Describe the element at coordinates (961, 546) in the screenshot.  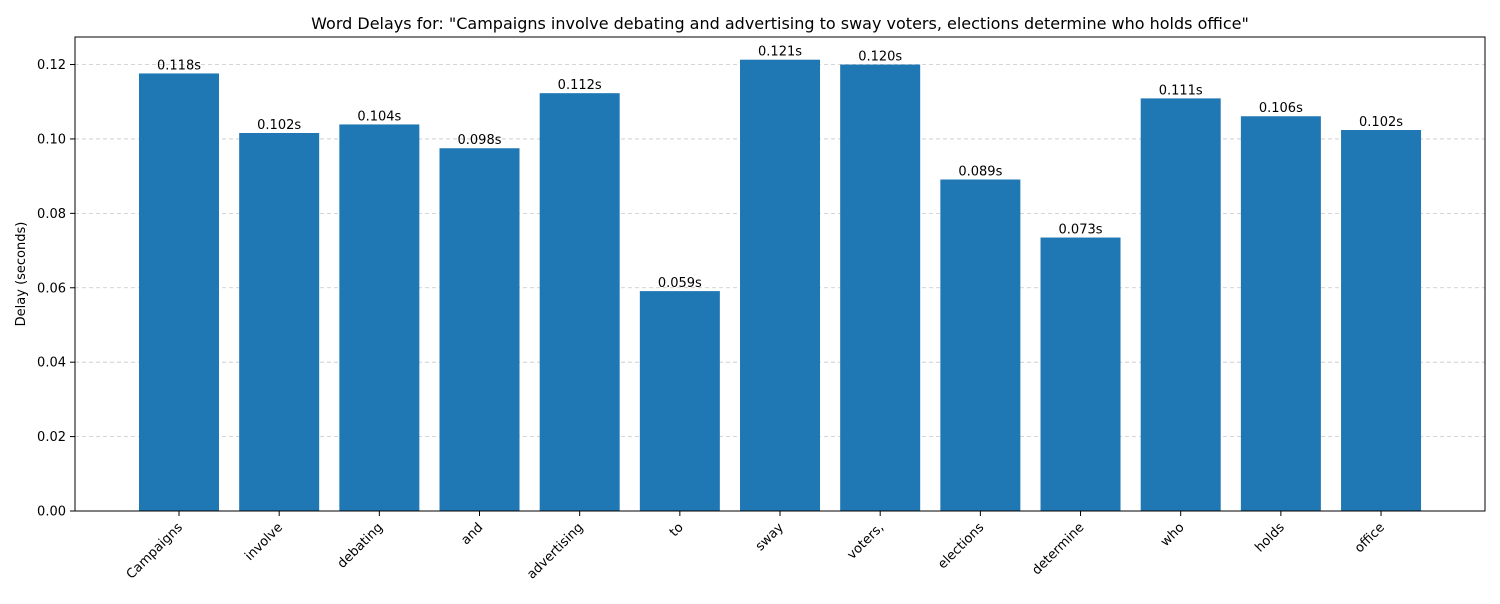
I see `x-tick-label: elections` at that location.